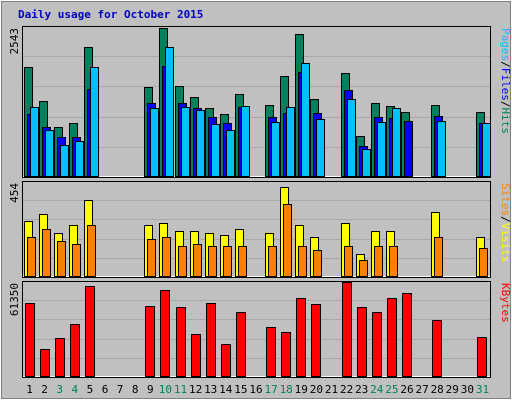 The image size is (512, 400). I want to click on x-tick-label: 5, so click(90, 389).